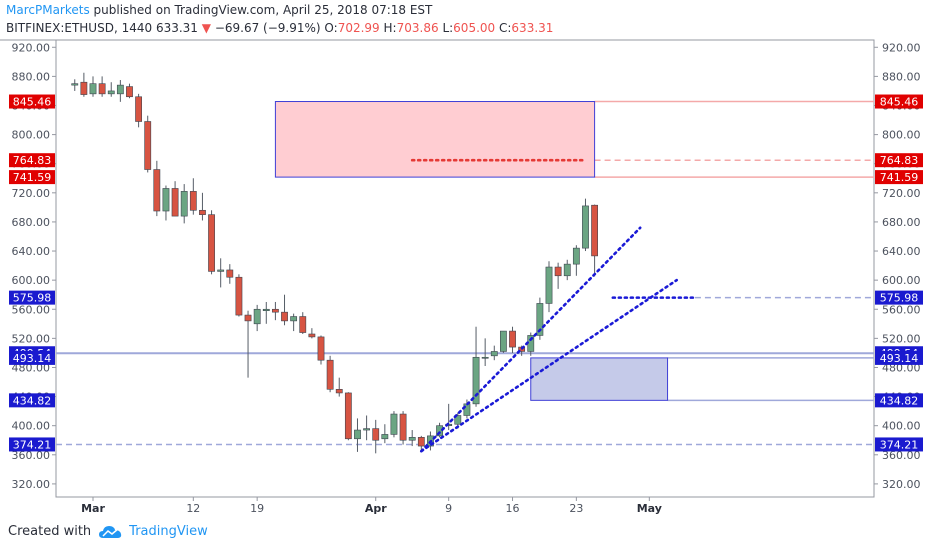 This screenshot has height=550, width=932. What do you see at coordinates (549, 365) in the screenshot?
I see `dotted-trendline` at bounding box center [549, 365].